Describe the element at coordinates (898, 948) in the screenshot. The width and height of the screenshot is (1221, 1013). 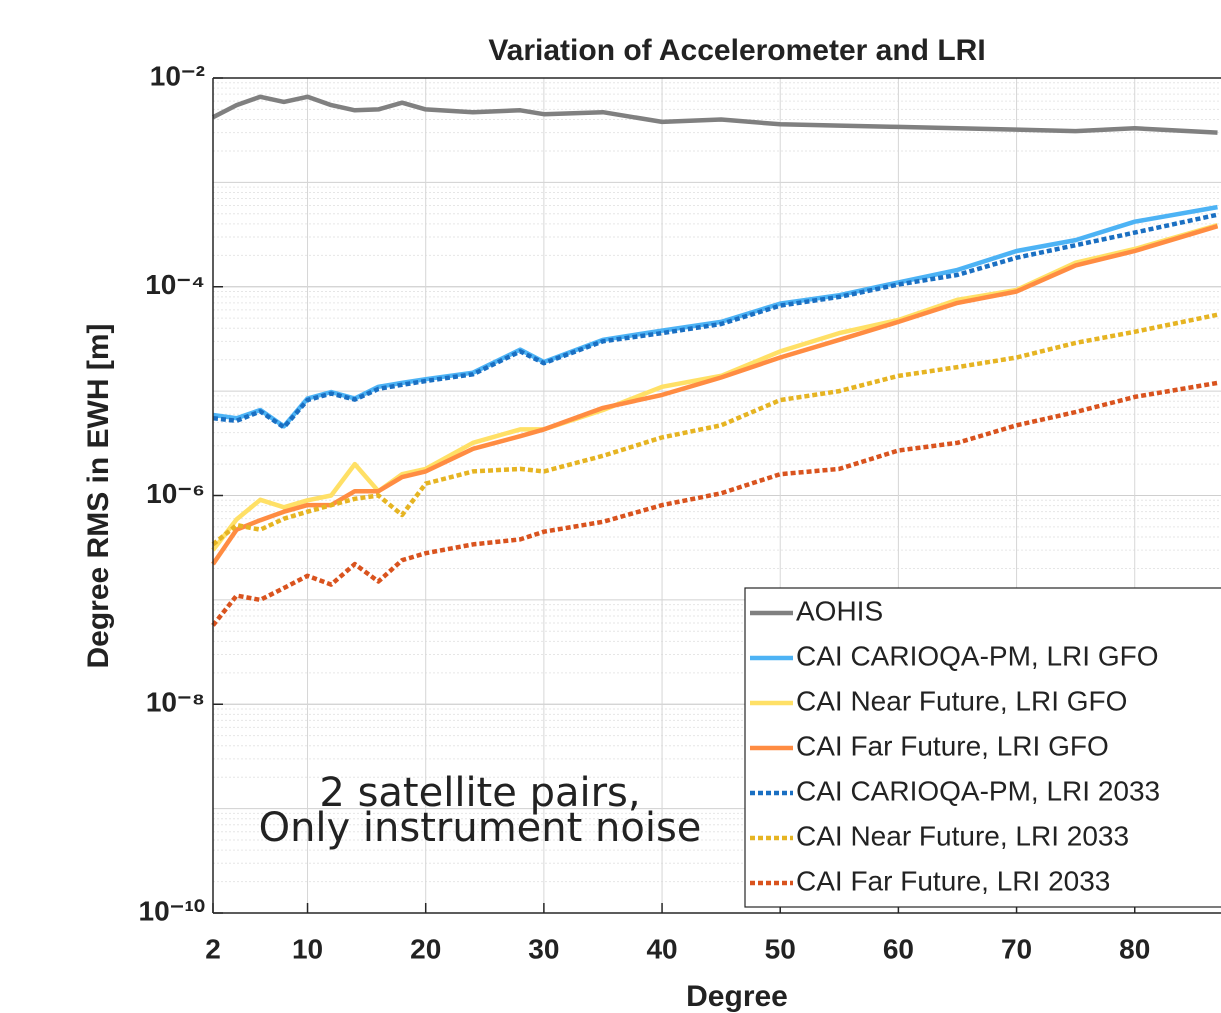
I see `x-tick-label: 60` at that location.